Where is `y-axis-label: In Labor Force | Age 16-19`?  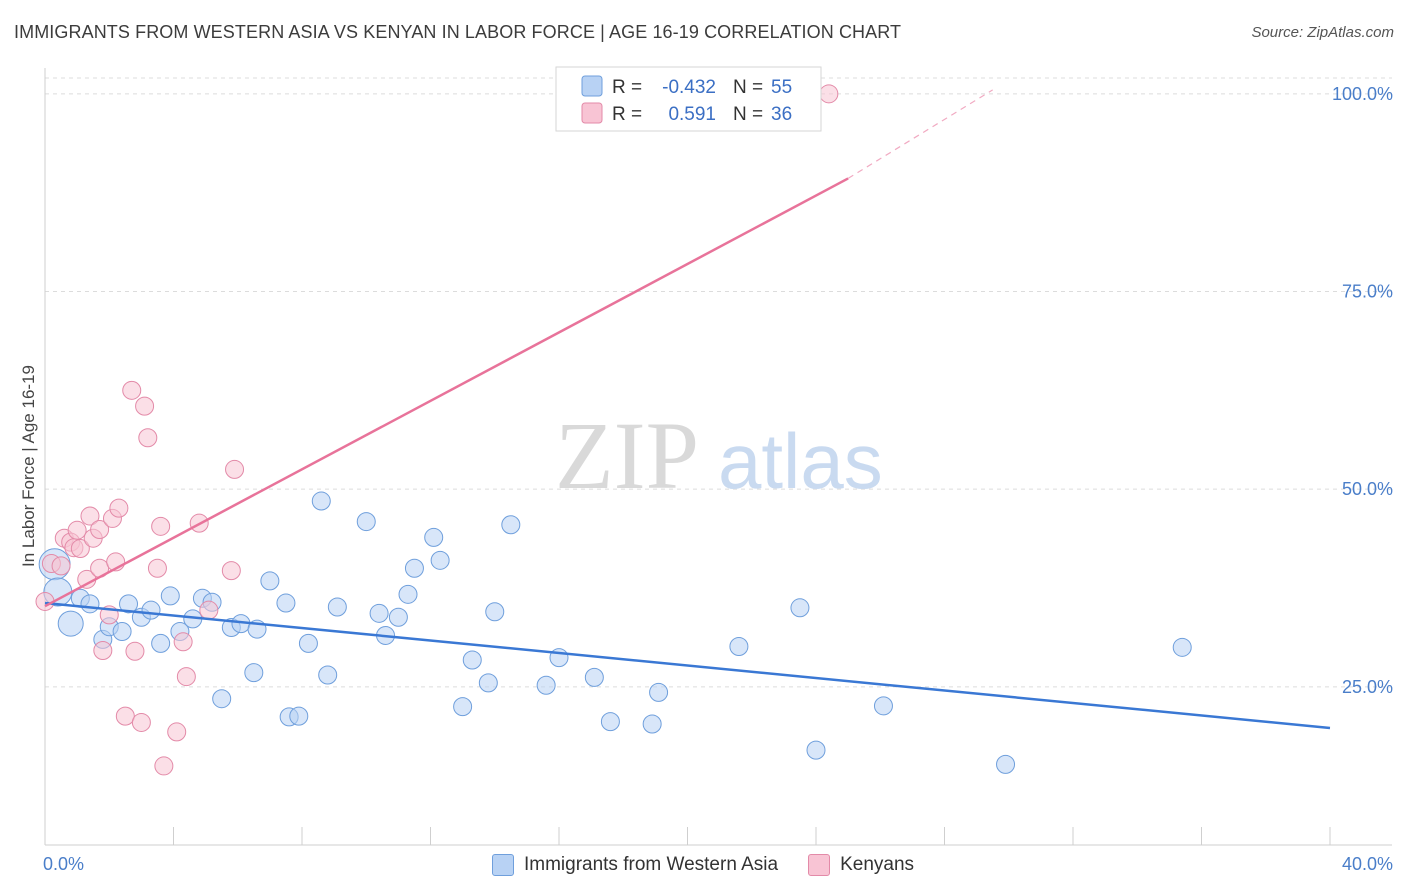
y-axis-label: In Labor Force | Age 16-19 is located at coordinates (28, 466).